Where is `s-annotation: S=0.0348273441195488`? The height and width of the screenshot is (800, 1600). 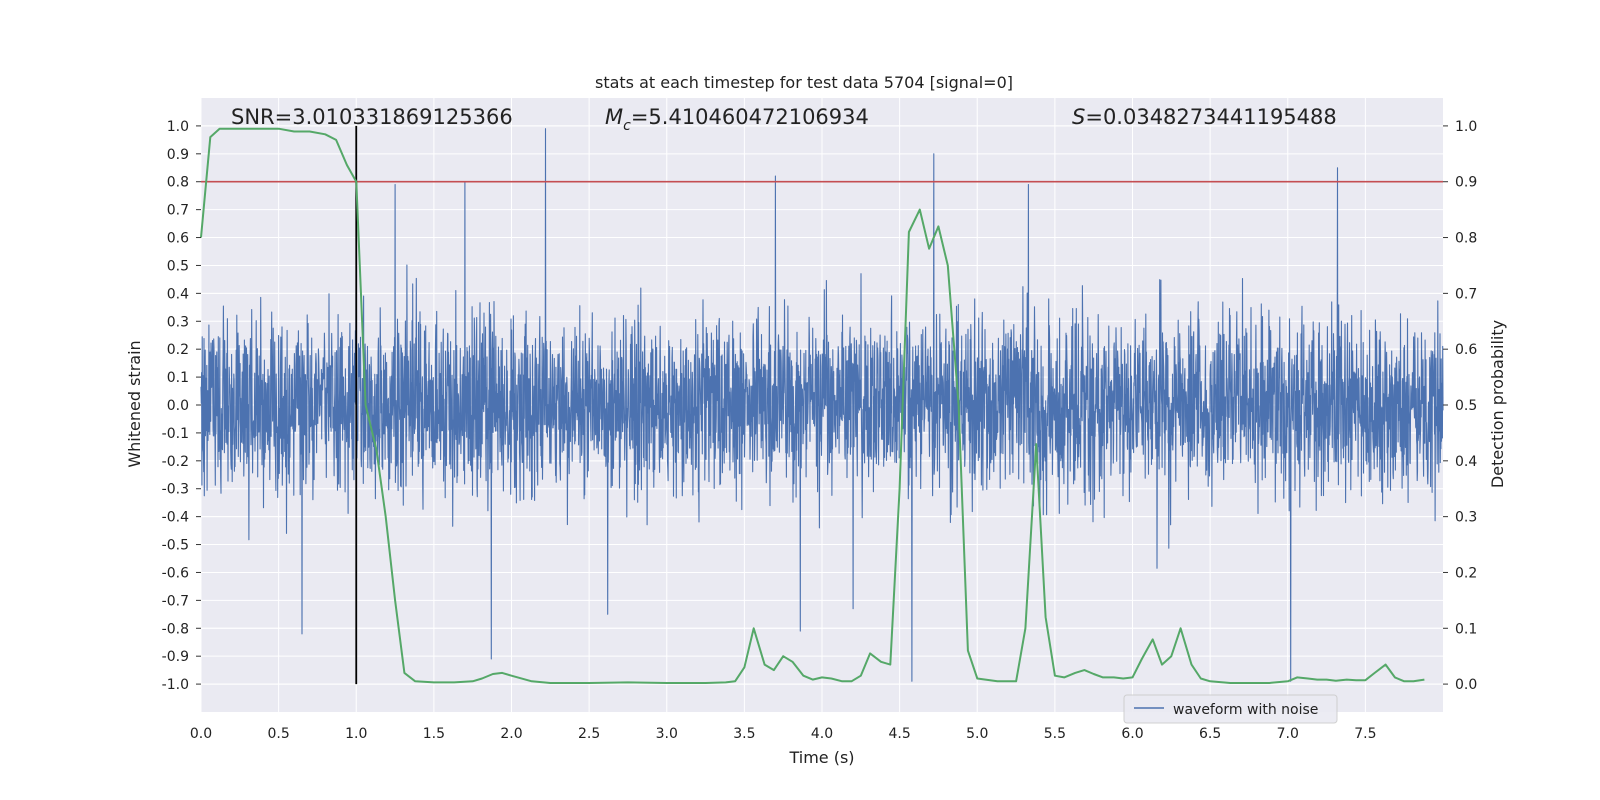 s-annotation: S=0.0348273441195488 is located at coordinates (1204, 117).